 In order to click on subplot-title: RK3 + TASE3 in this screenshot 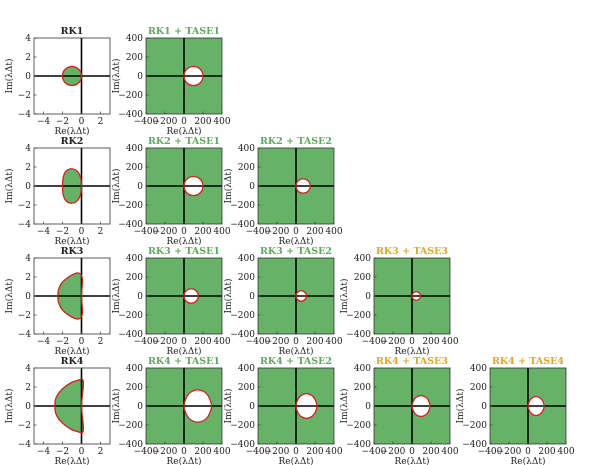, I will do `click(412, 251)`.